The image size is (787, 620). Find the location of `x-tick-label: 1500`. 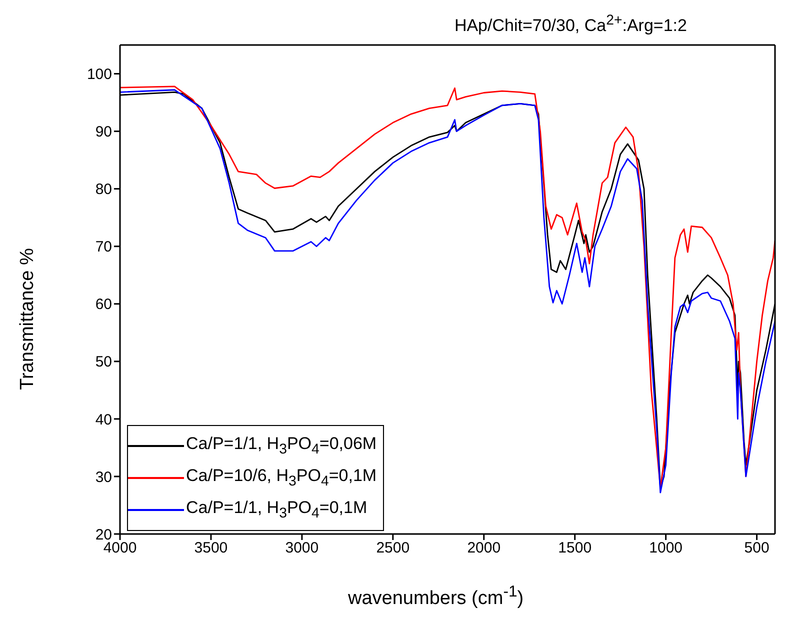

x-tick-label: 1500 is located at coordinates (575, 548).